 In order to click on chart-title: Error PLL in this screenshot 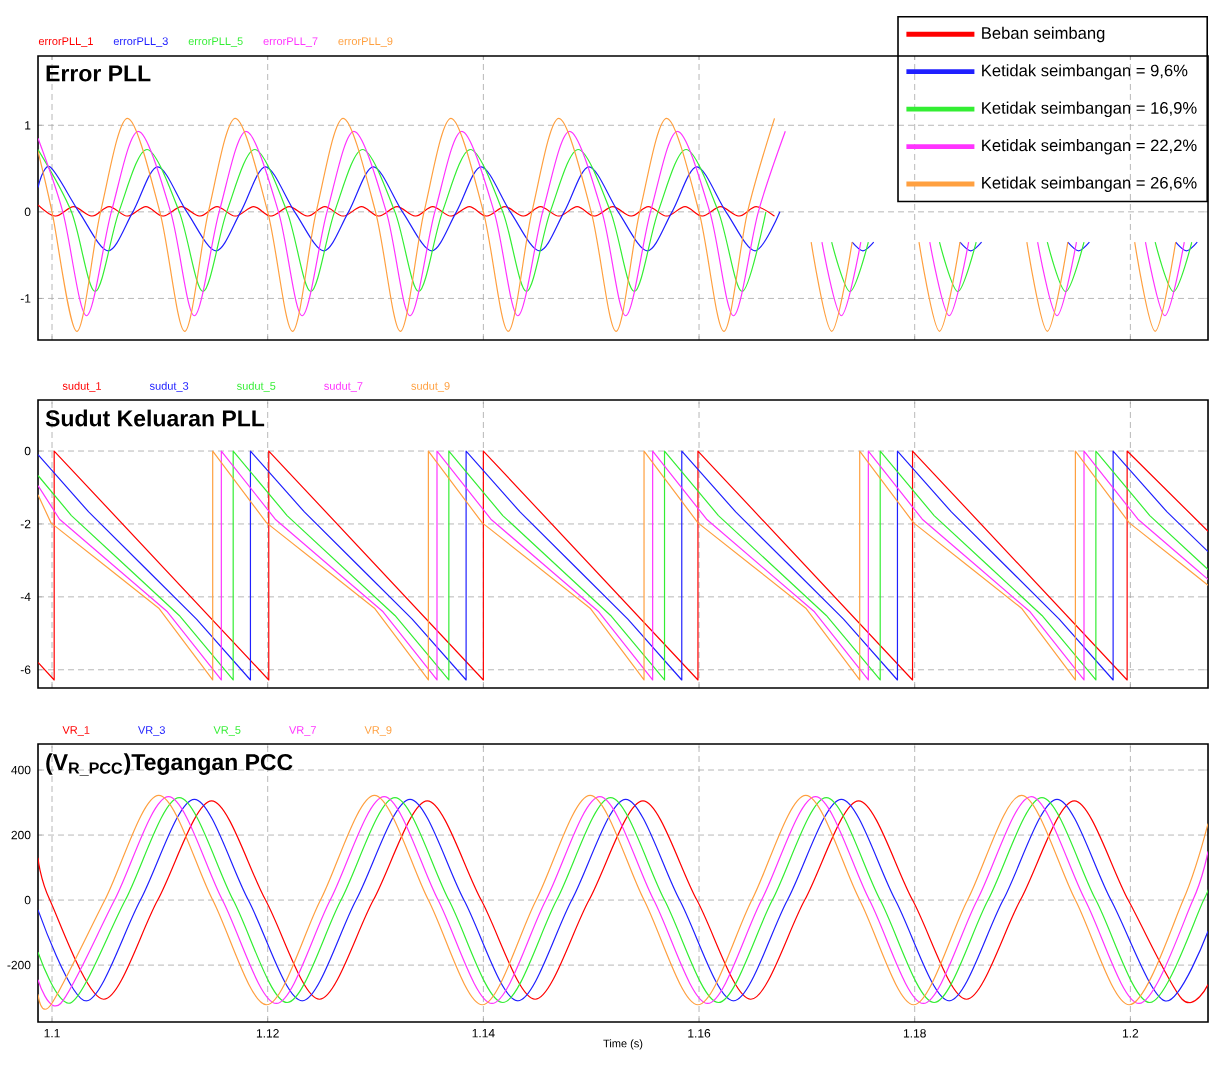, I will do `click(98, 73)`.